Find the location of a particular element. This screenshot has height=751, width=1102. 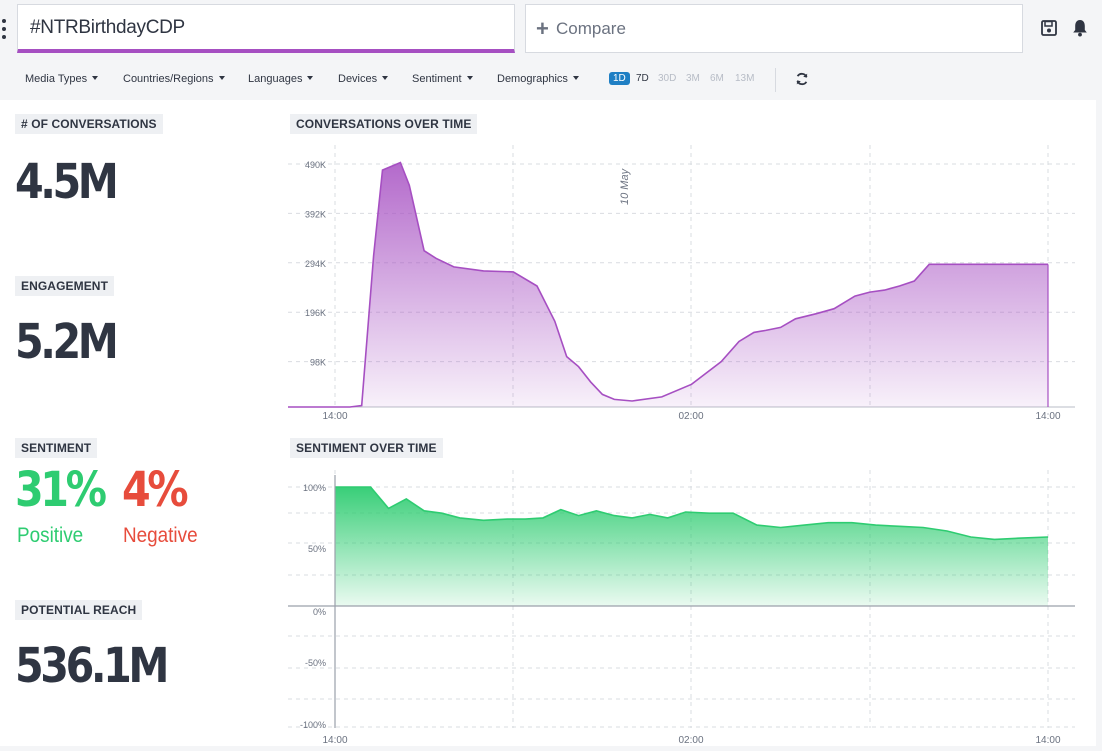

reach-label: POTENTIAL REACH is located at coordinates (79, 610).